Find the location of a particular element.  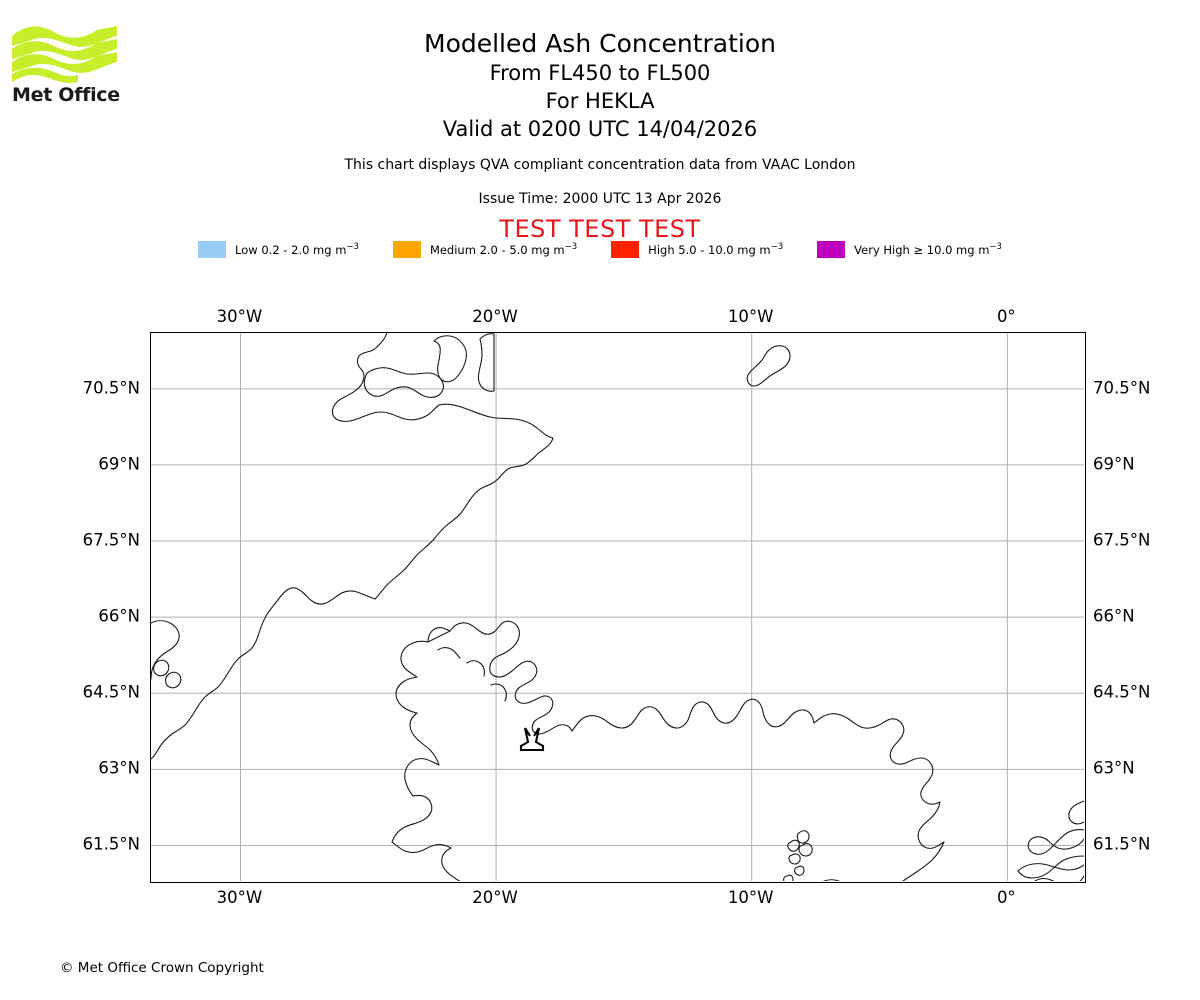

greenland-coastline is located at coordinates (352, 546).